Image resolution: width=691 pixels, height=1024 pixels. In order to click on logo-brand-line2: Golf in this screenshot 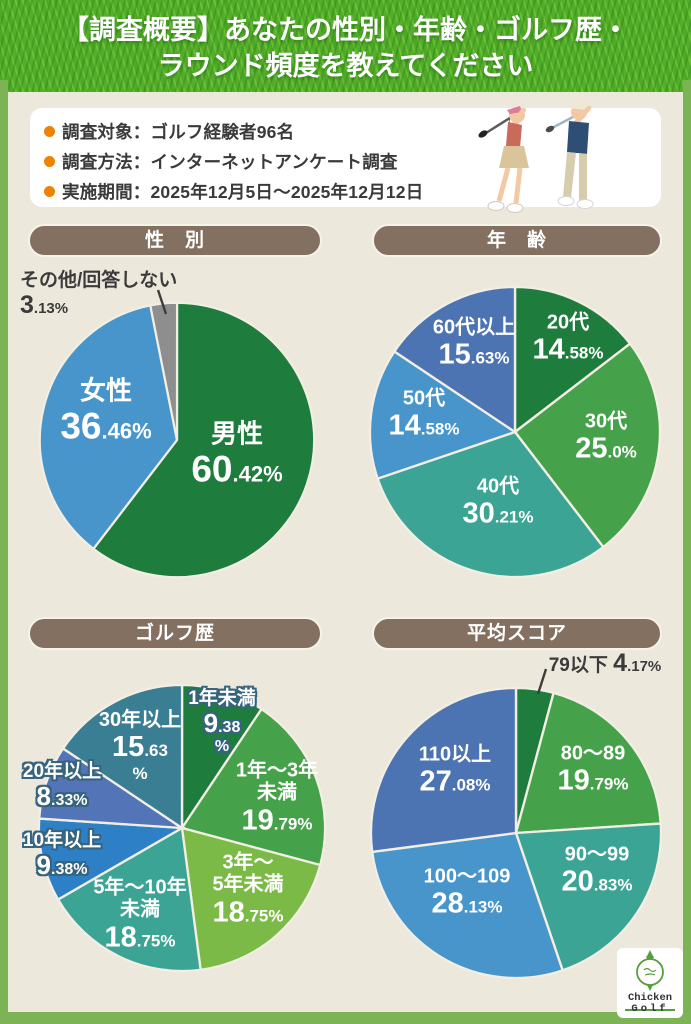, I will do `click(650, 1009)`.